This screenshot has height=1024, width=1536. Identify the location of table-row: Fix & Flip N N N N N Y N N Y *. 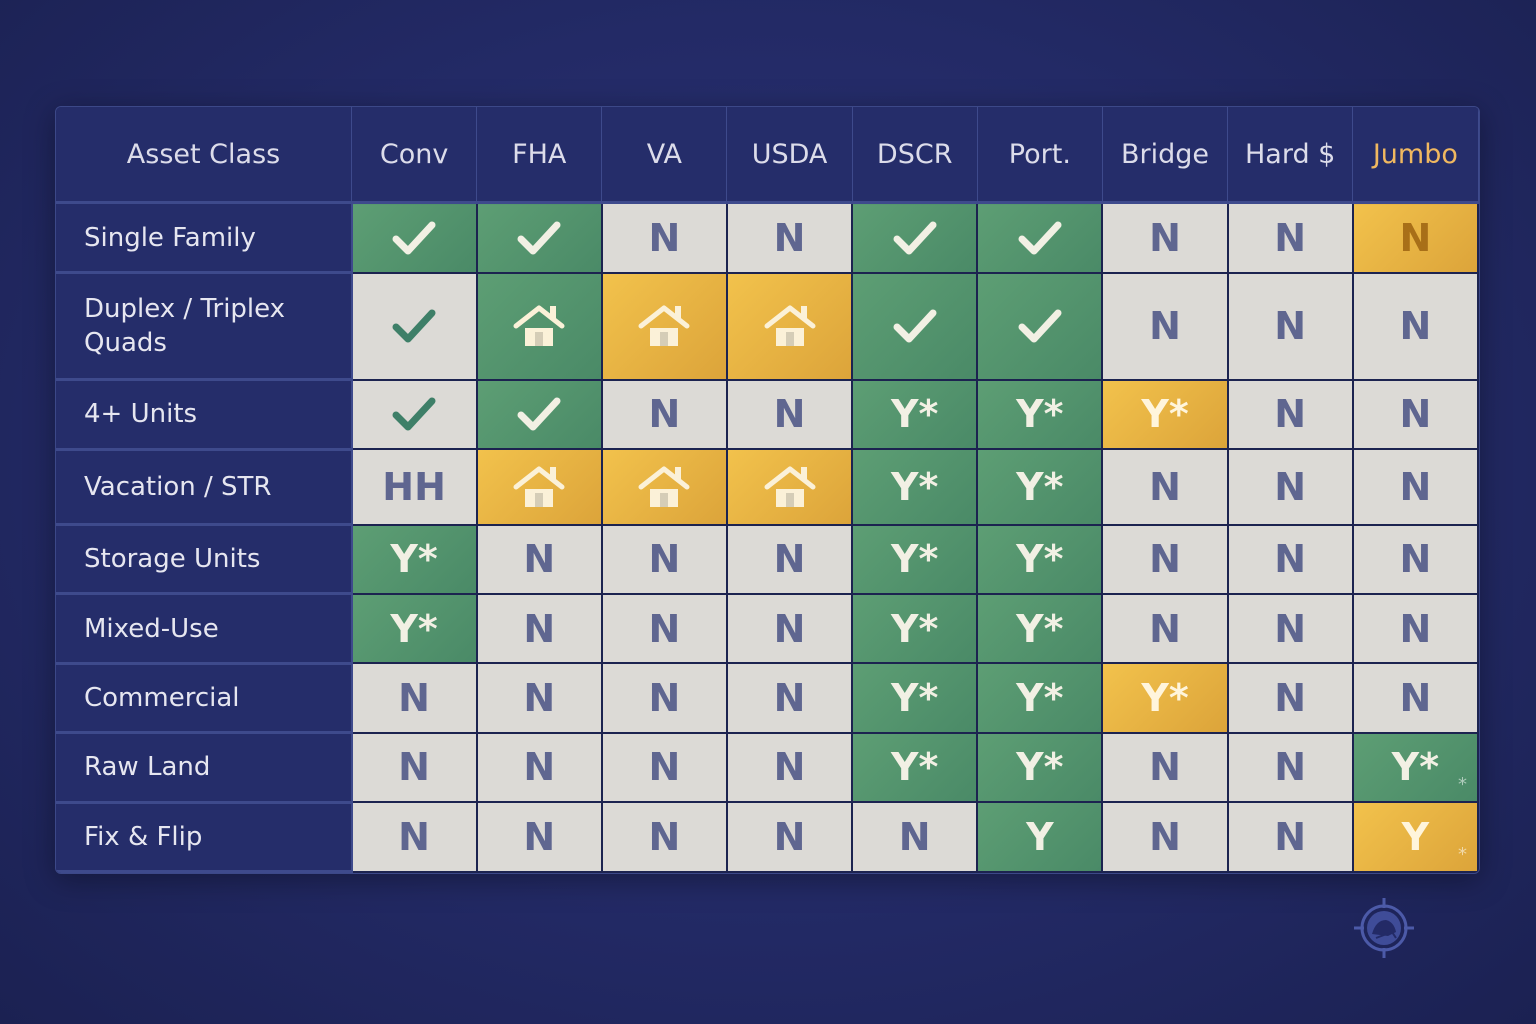
(767, 837).